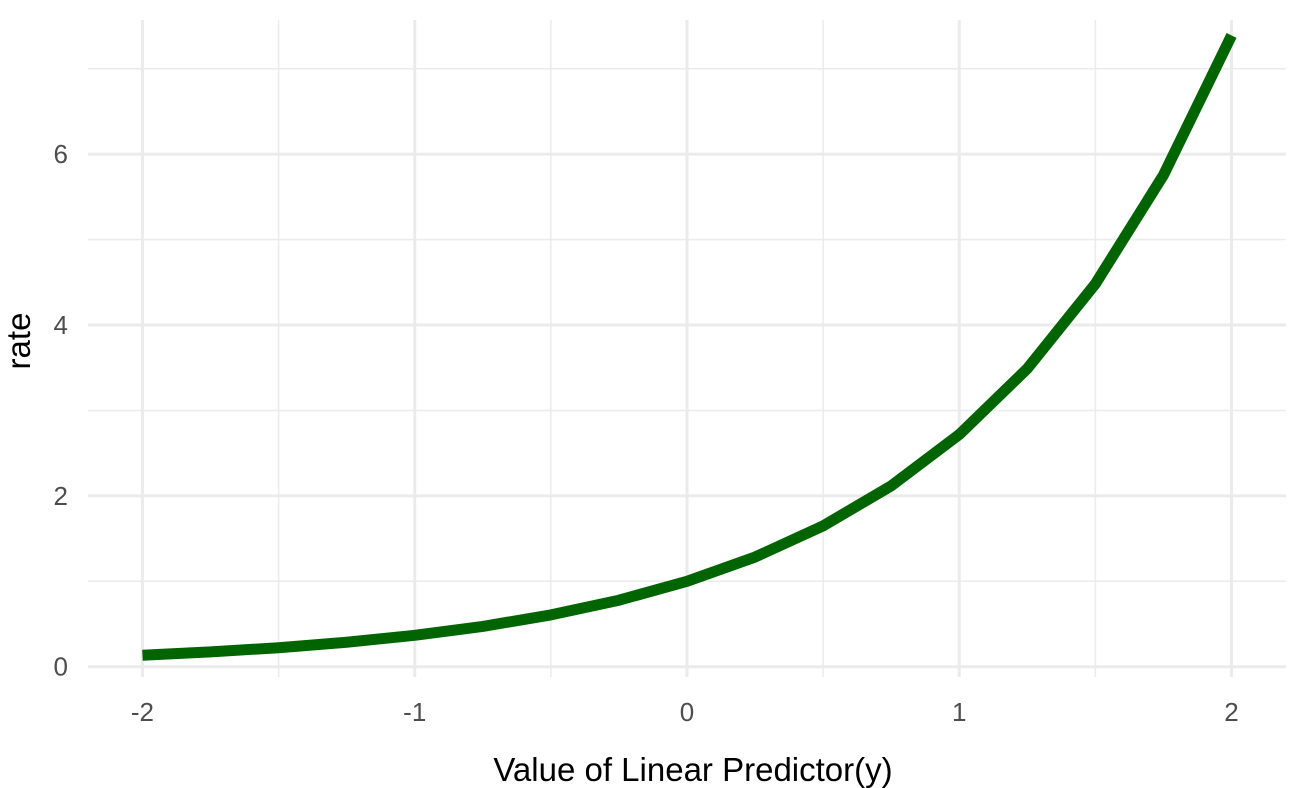 This screenshot has height=788, width=1299. Describe the element at coordinates (692, 769) in the screenshot. I see `x-axis-title: Value of Linear Predictor(y)` at that location.